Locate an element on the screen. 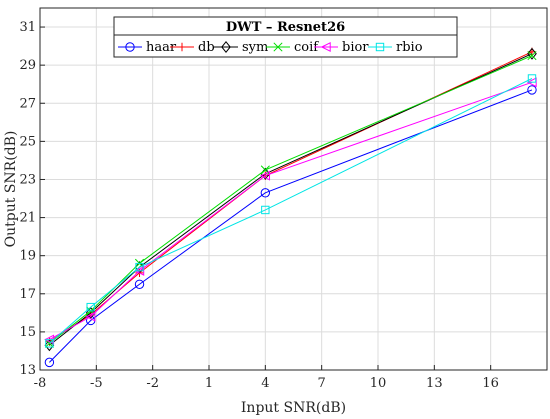  x-tick-label: -5 is located at coordinates (96, 383).